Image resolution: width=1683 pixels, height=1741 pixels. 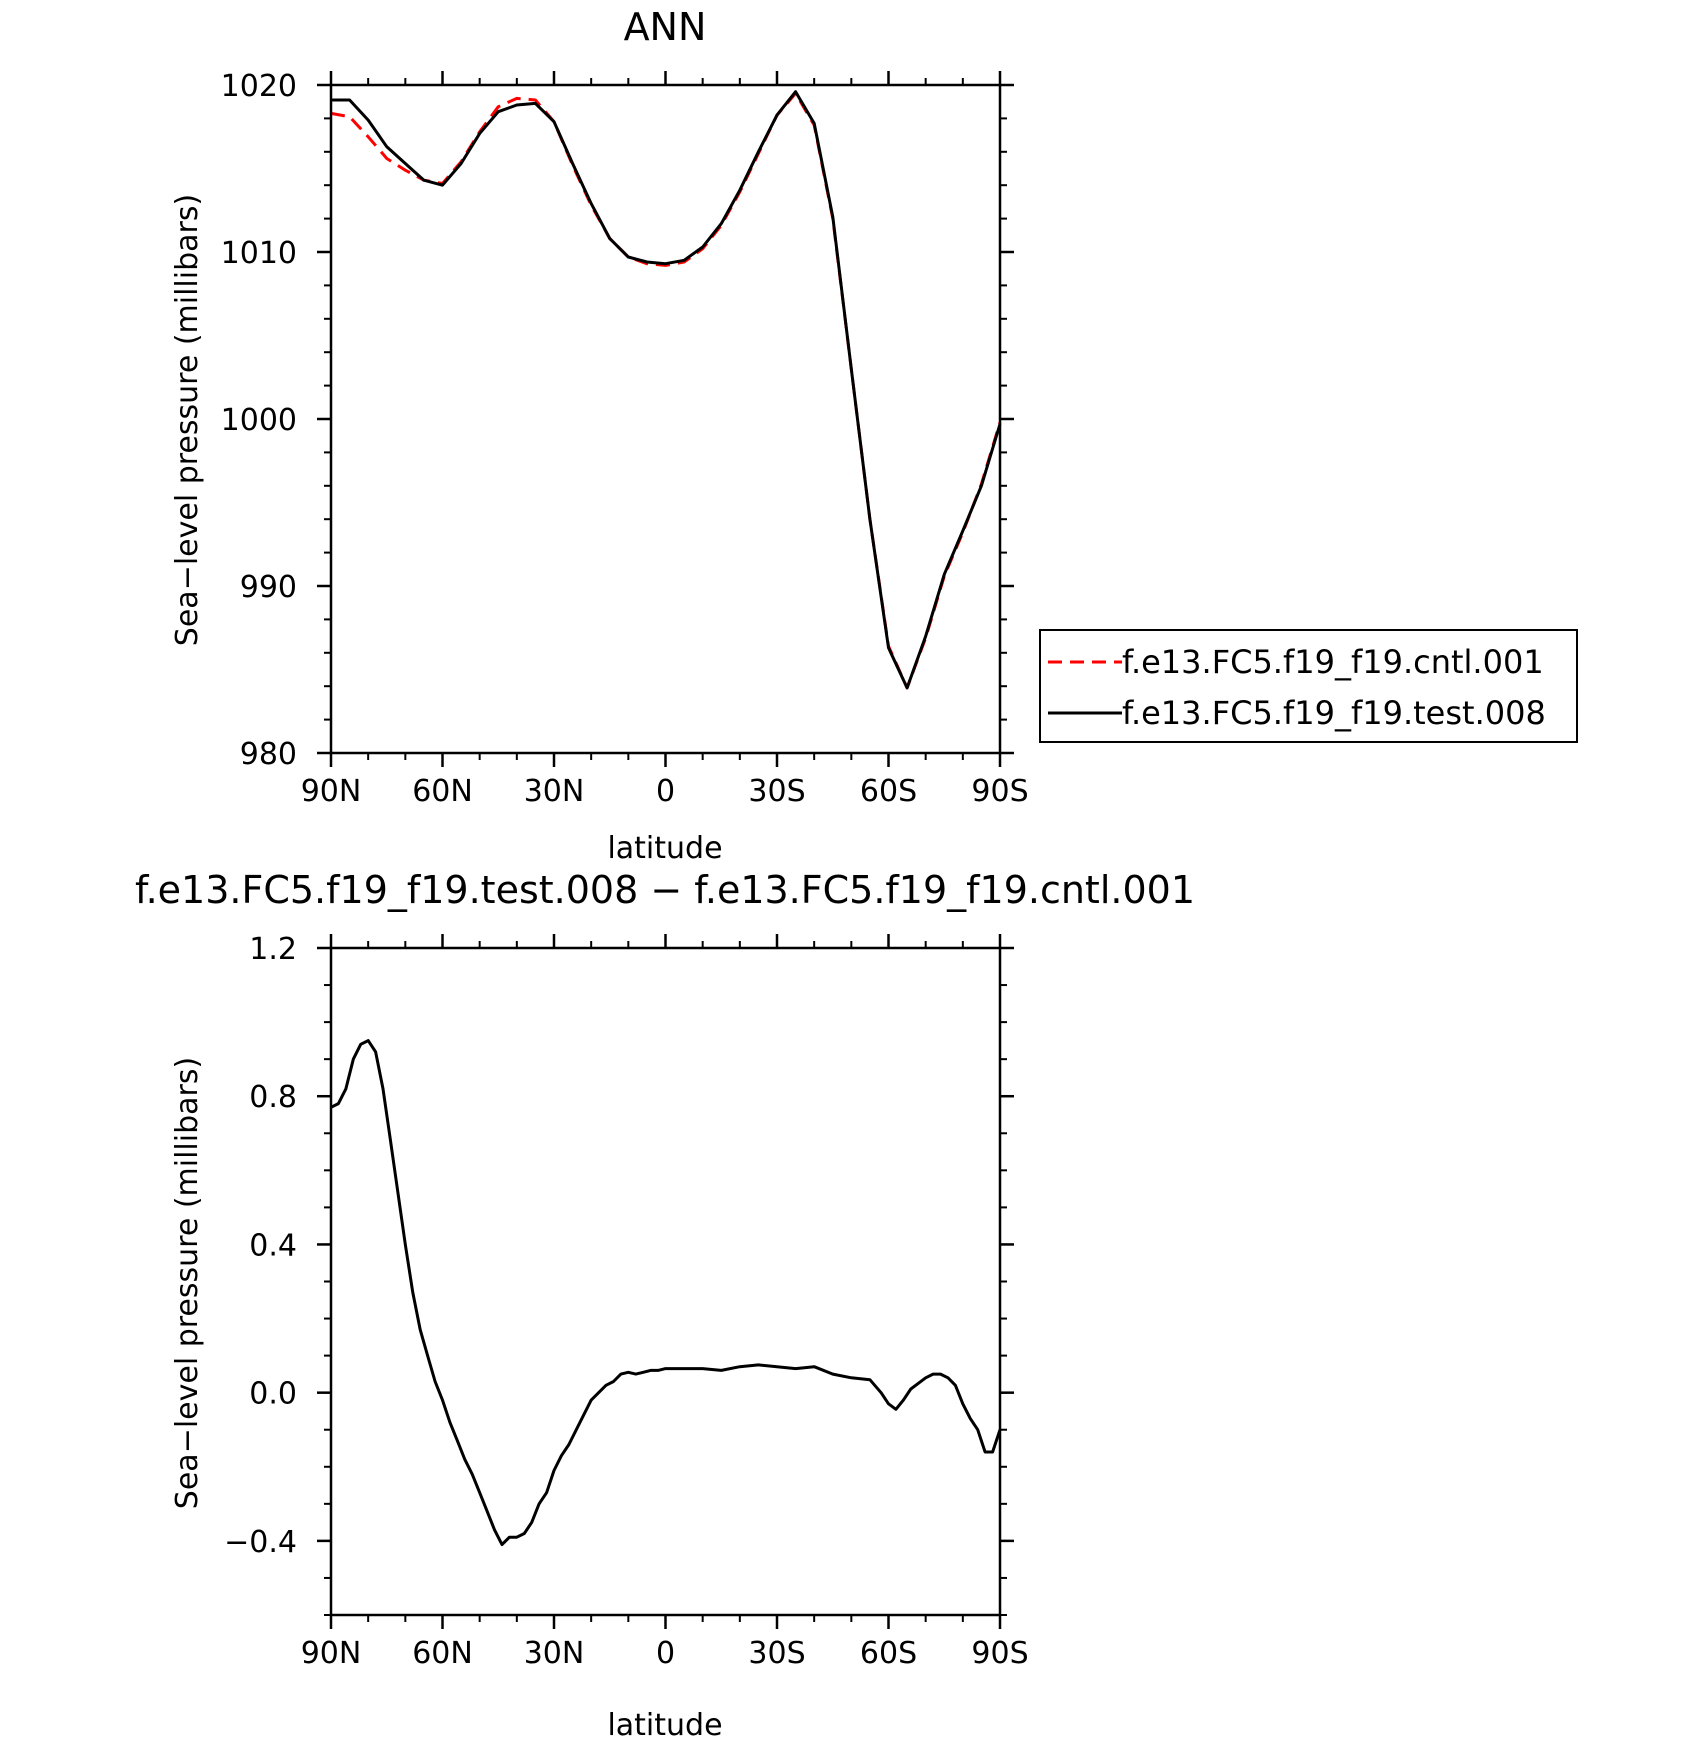 What do you see at coordinates (999, 791) in the screenshot?
I see `top-x-tick-label: 90S` at bounding box center [999, 791].